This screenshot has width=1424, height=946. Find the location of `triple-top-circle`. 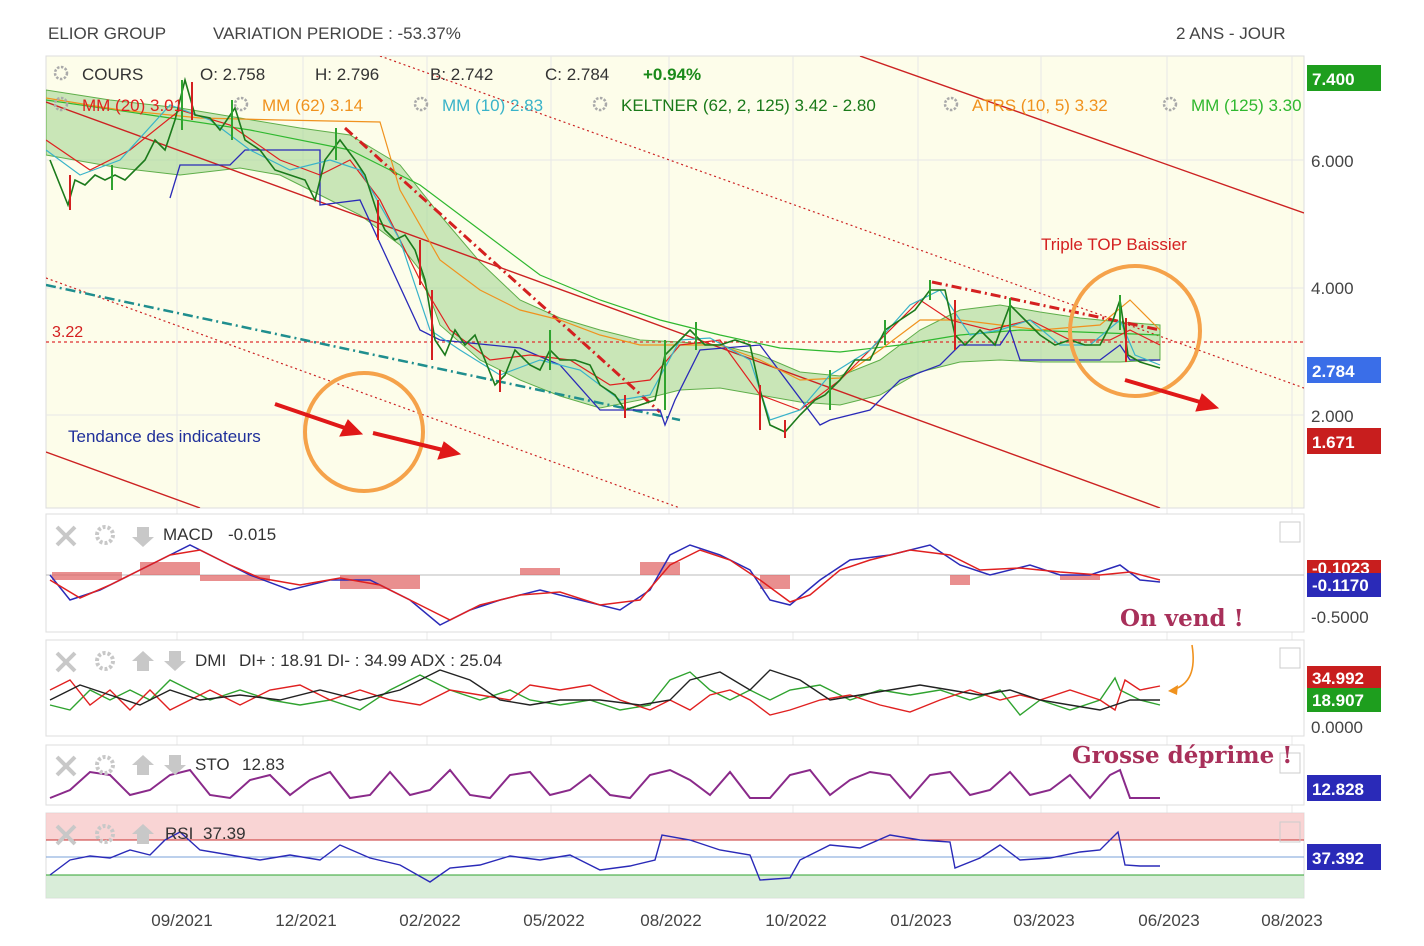

triple-top-circle is located at coordinates (1135, 331).